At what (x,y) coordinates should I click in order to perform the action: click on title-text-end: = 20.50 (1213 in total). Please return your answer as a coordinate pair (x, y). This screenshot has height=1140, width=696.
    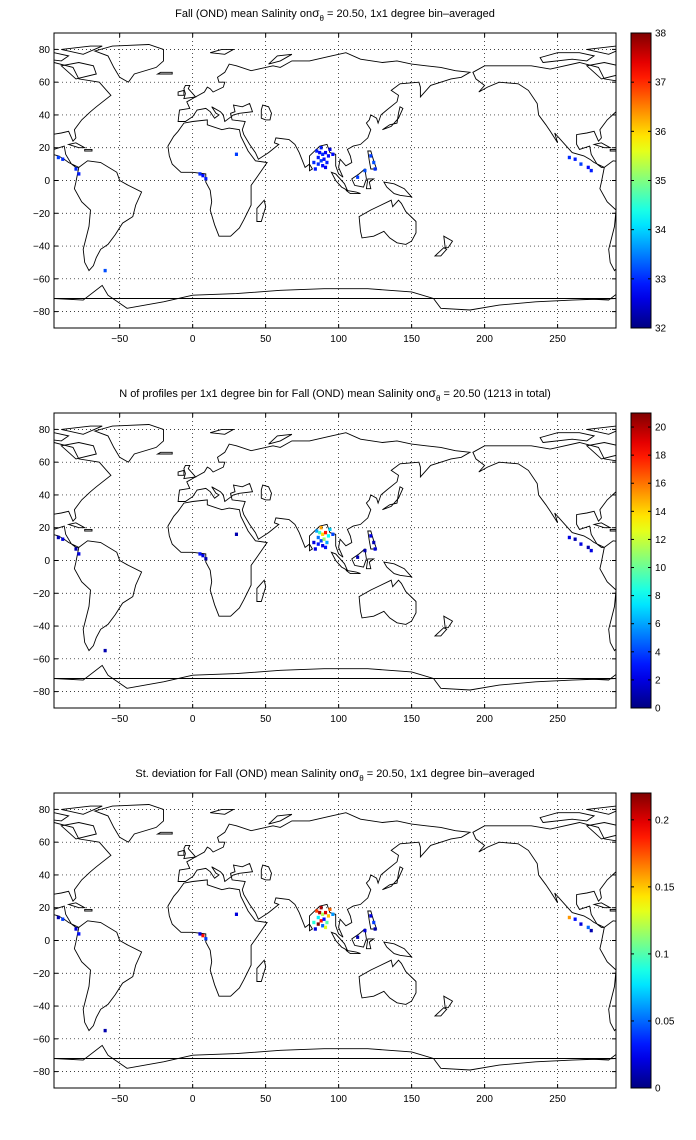
    Looking at the image, I should click on (495, 394).